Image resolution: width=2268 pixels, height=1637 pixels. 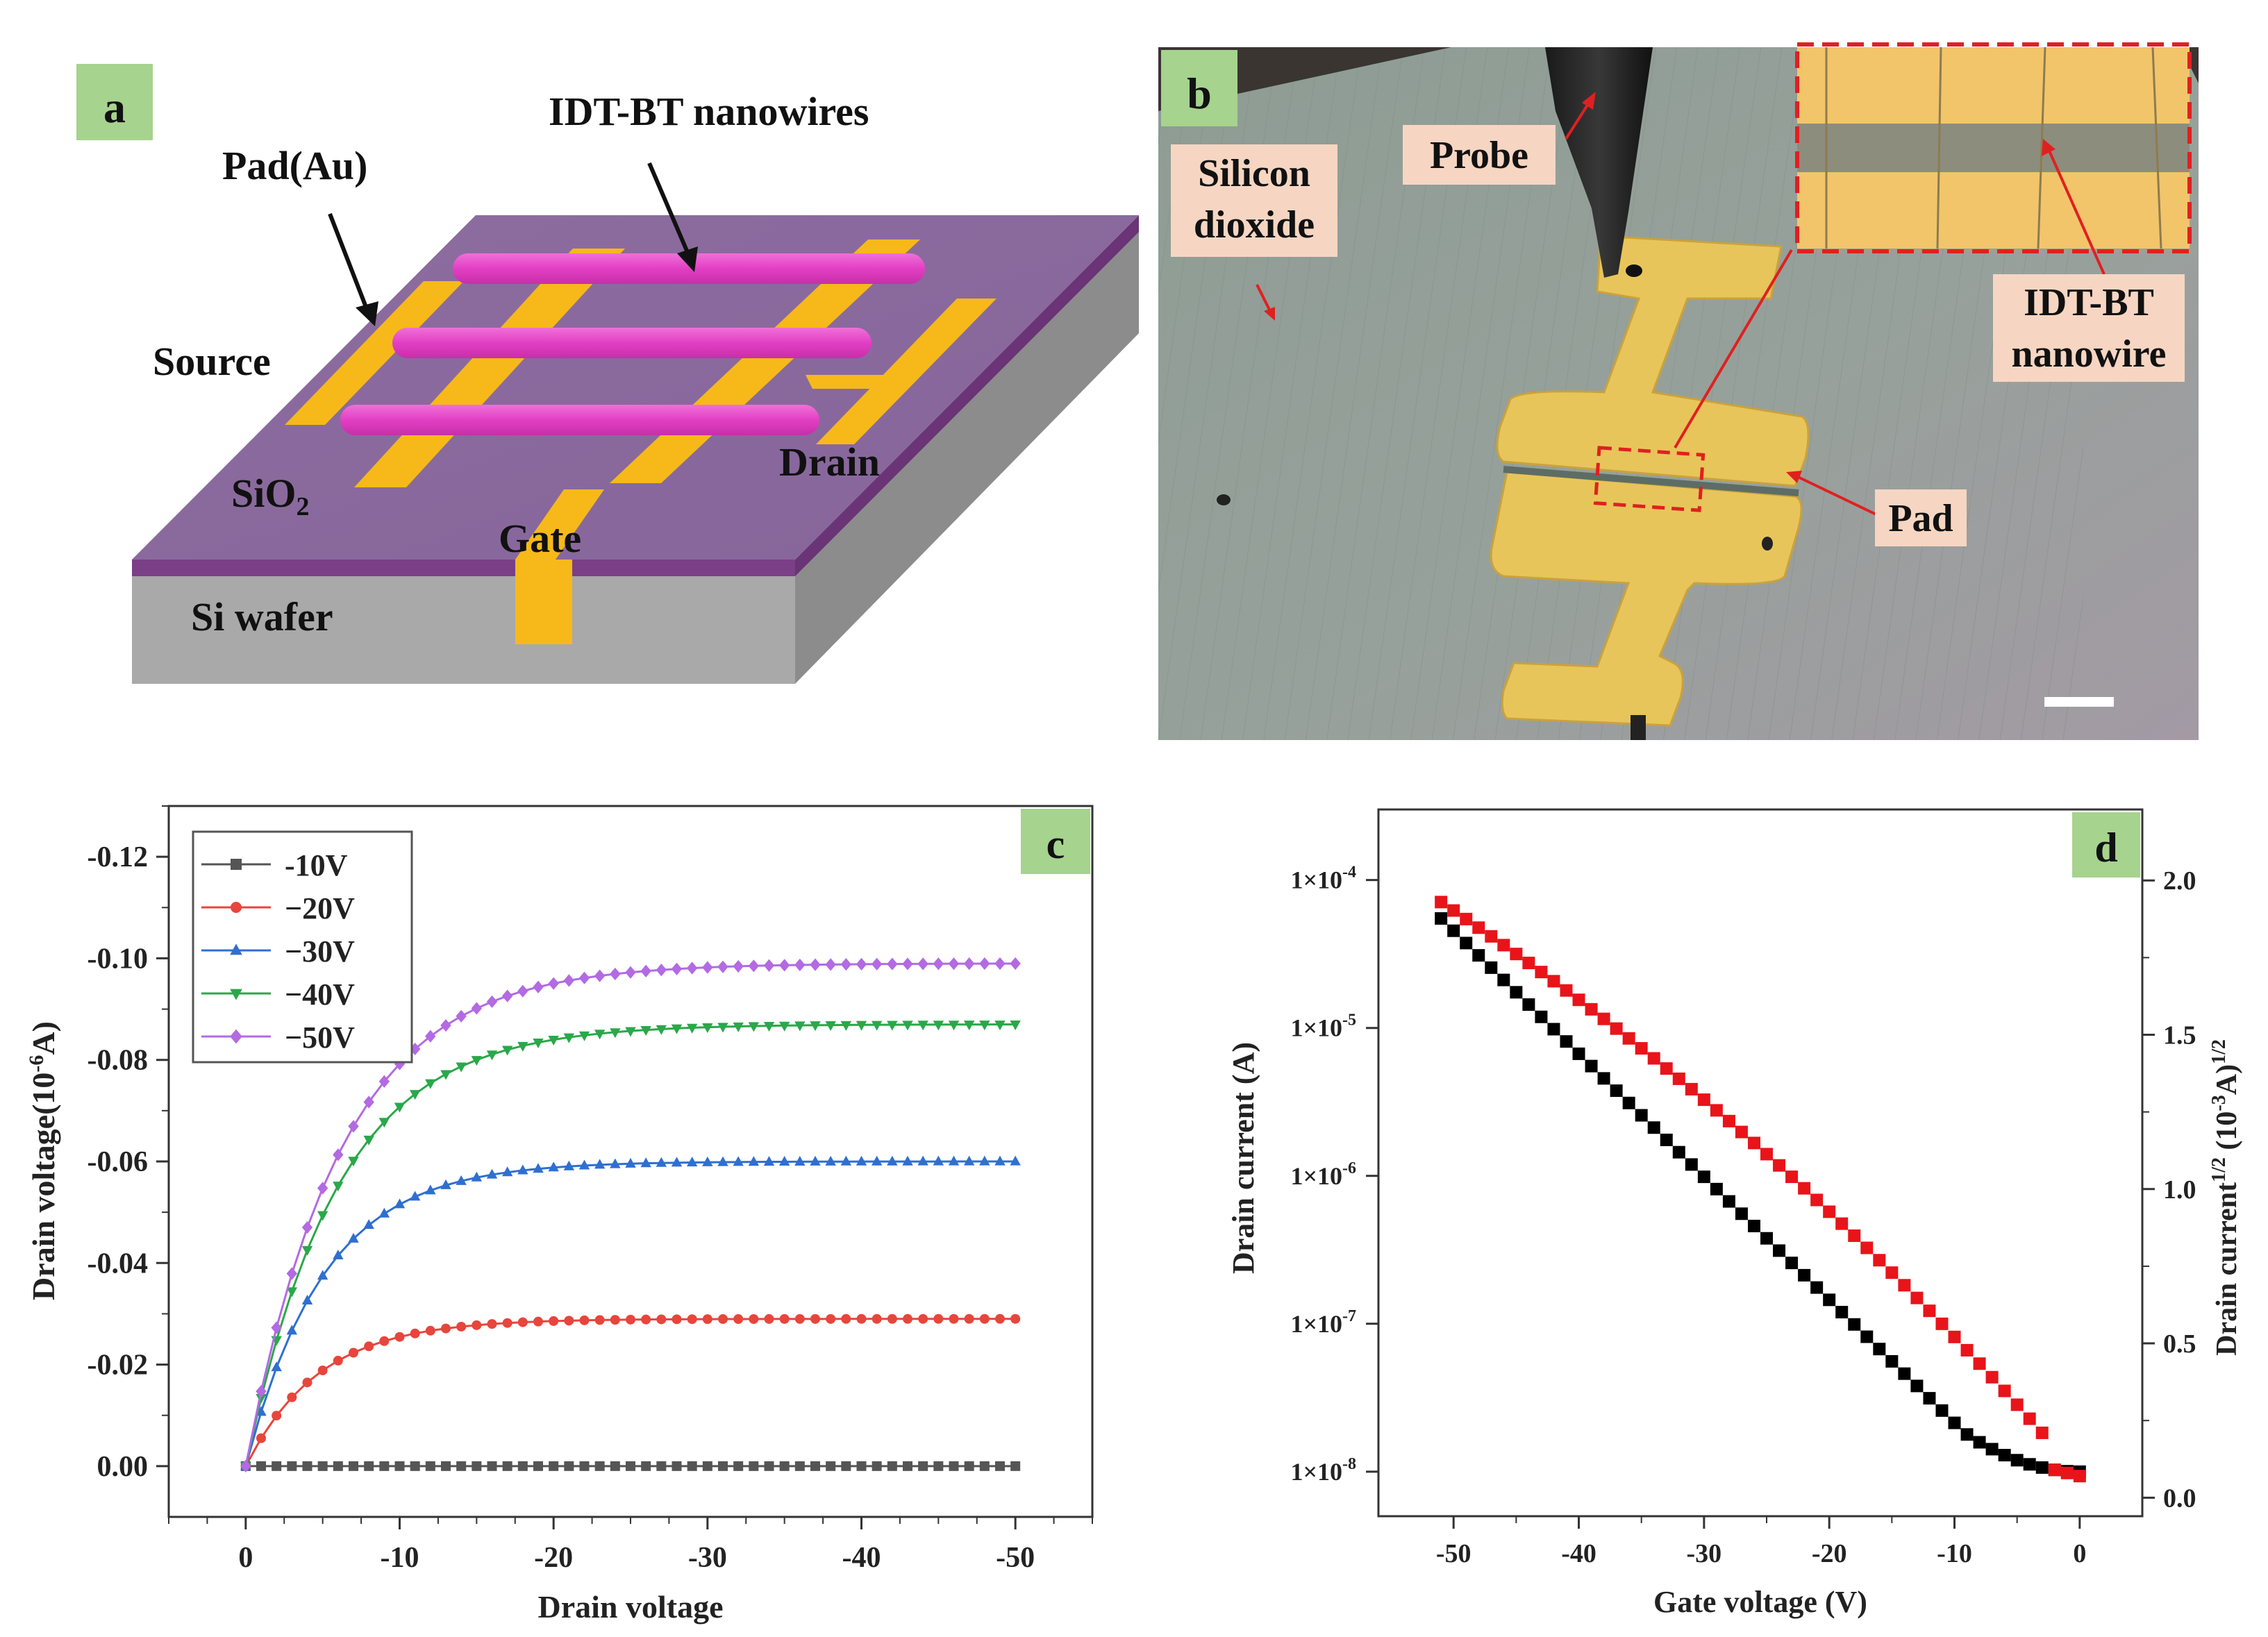 What do you see at coordinates (118, 1366) in the screenshot?
I see `plot-c-ytick-label: -0.02` at bounding box center [118, 1366].